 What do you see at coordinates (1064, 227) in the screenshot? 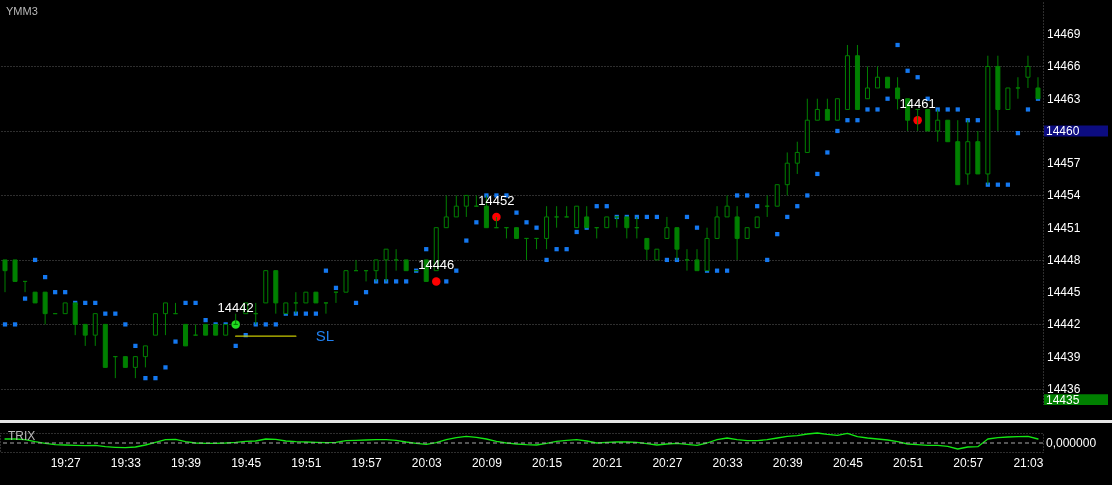
I see `y-tick-label: 14451` at bounding box center [1064, 227].